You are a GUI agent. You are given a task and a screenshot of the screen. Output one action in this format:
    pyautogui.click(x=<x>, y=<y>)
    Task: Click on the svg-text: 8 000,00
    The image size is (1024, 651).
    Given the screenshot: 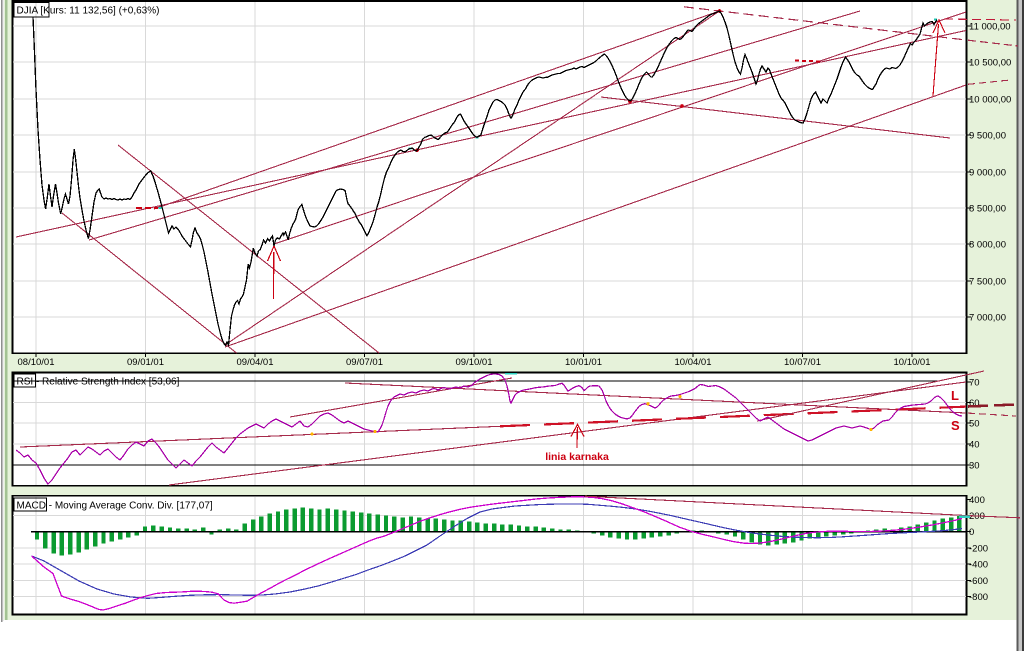 What is the action you would take?
    pyautogui.click(x=987, y=245)
    